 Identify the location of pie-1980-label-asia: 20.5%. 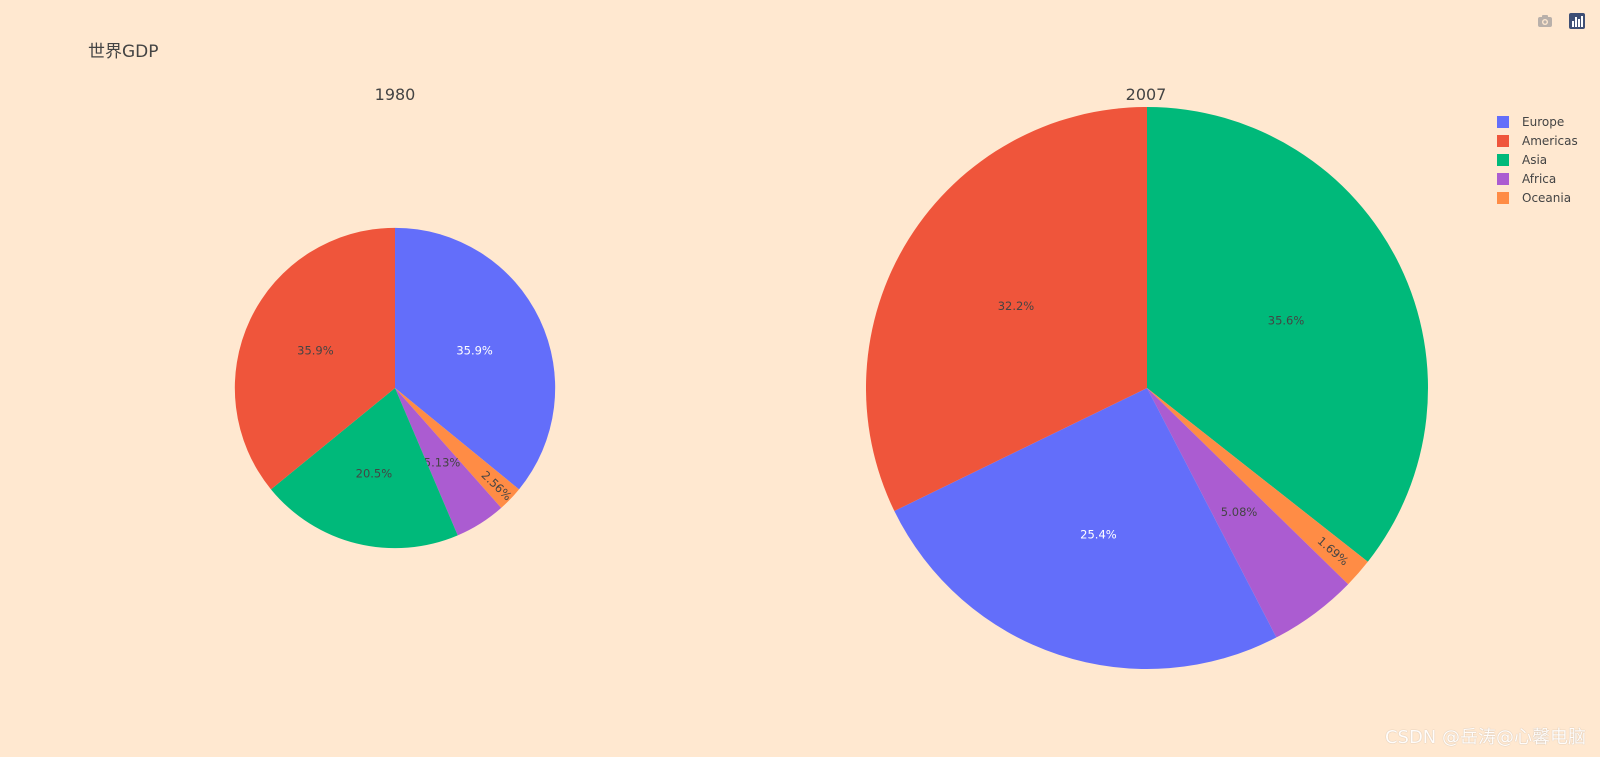
(374, 474).